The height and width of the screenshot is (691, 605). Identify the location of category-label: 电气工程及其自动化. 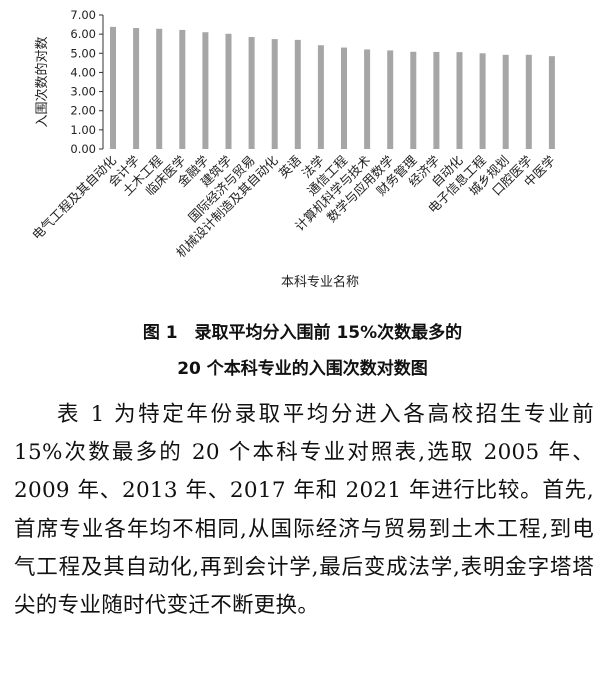
(74, 197).